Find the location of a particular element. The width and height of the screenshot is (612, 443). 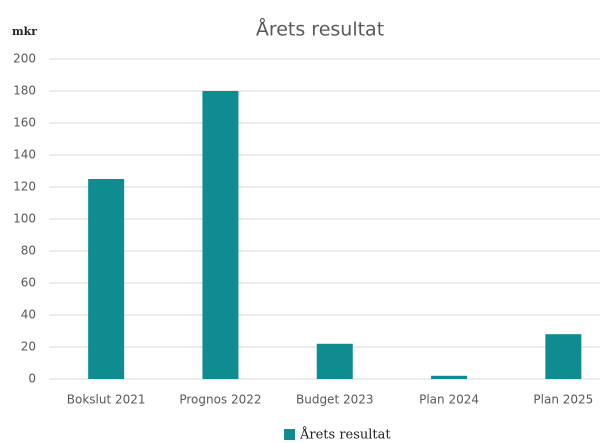

x-tick-label: Bokslut 2021 is located at coordinates (106, 400).